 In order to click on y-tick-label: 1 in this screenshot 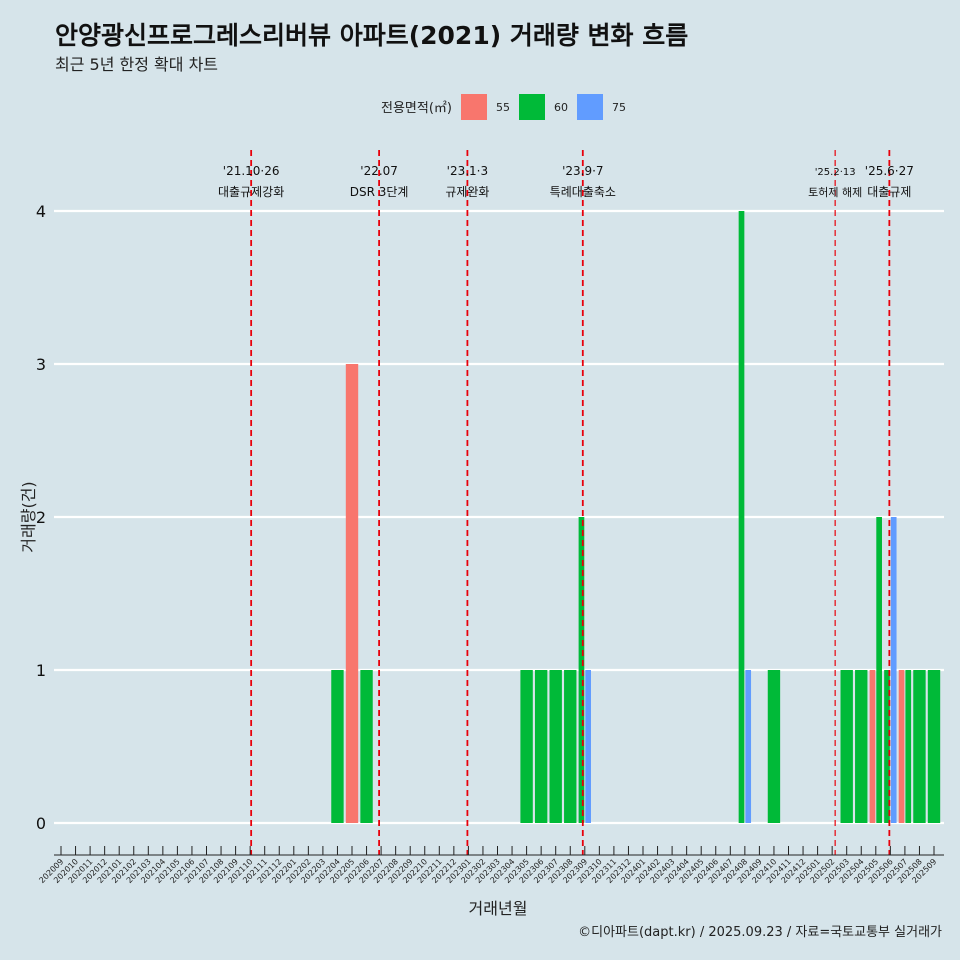, I will do `click(41, 670)`.